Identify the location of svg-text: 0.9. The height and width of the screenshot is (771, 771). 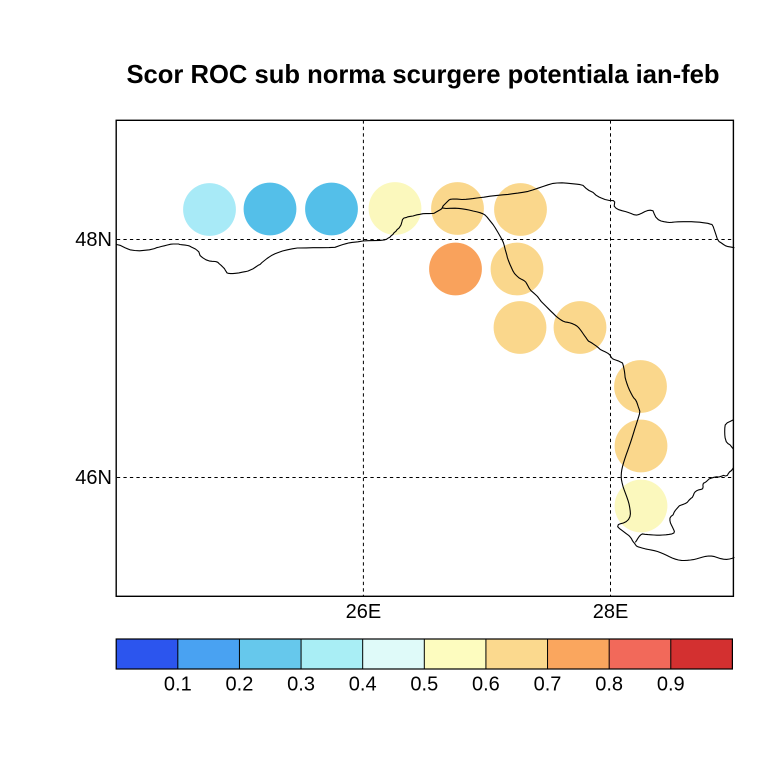
(671, 685).